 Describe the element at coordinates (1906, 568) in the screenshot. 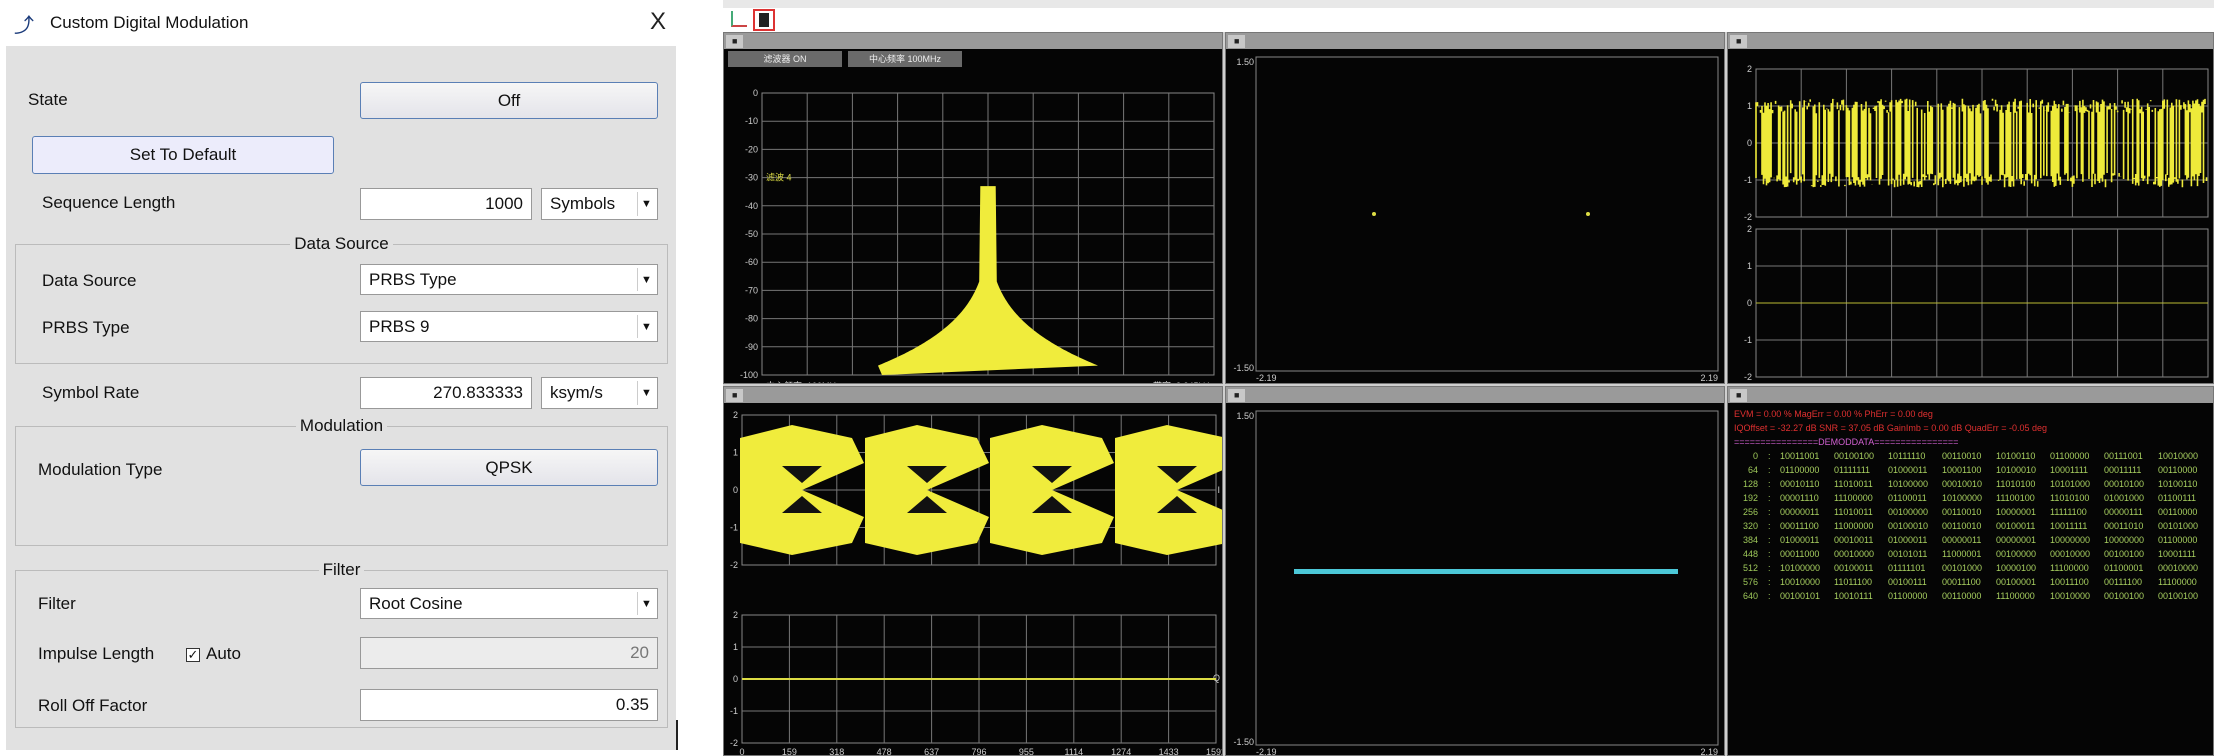

I see `demod-bits: 01111101` at that location.